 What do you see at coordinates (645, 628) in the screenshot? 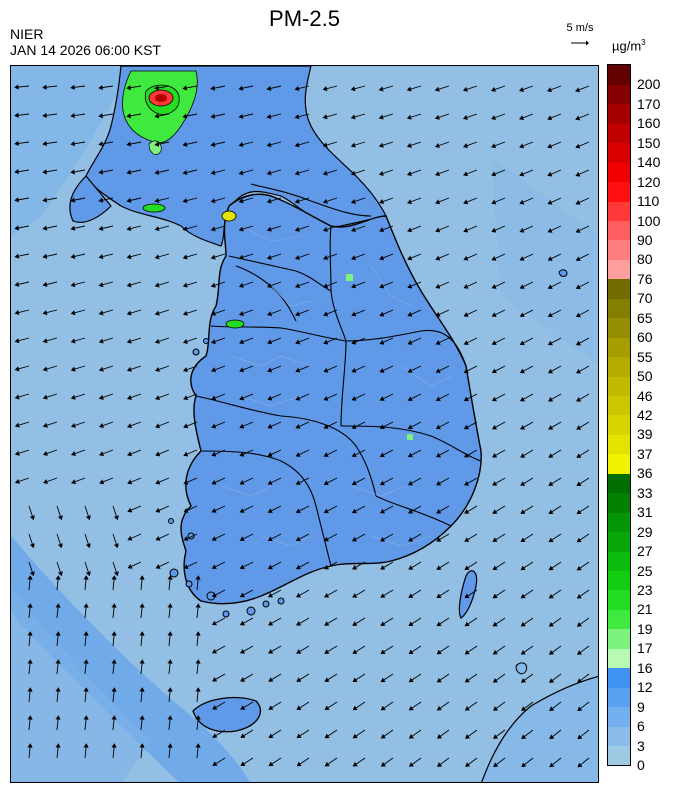
I see `colorbar-tick-label: 19` at bounding box center [645, 628].